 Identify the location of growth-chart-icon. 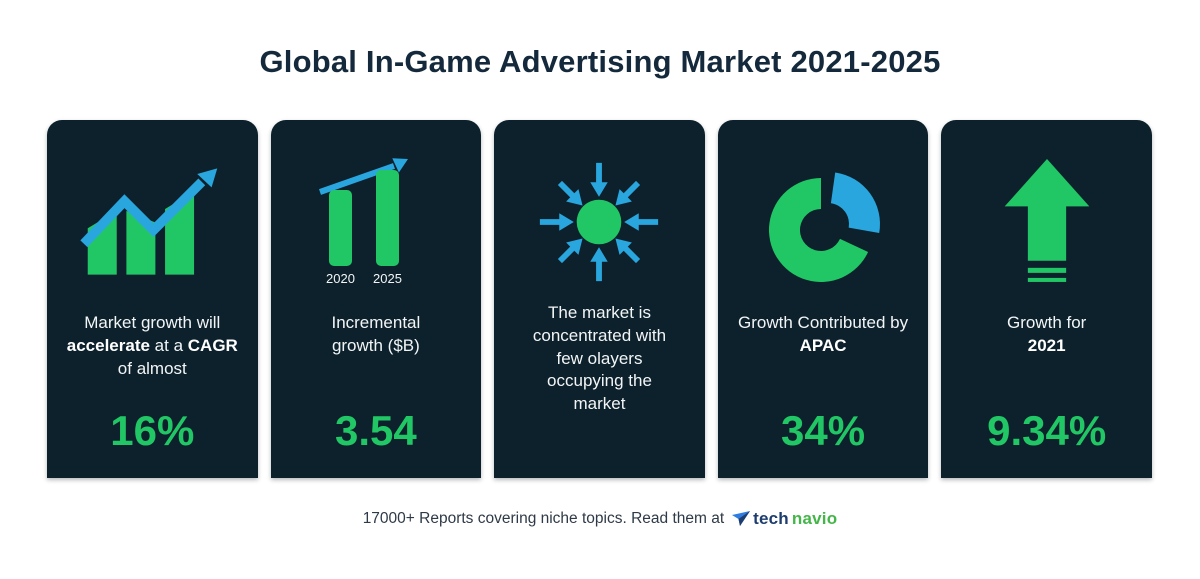
(152, 222).